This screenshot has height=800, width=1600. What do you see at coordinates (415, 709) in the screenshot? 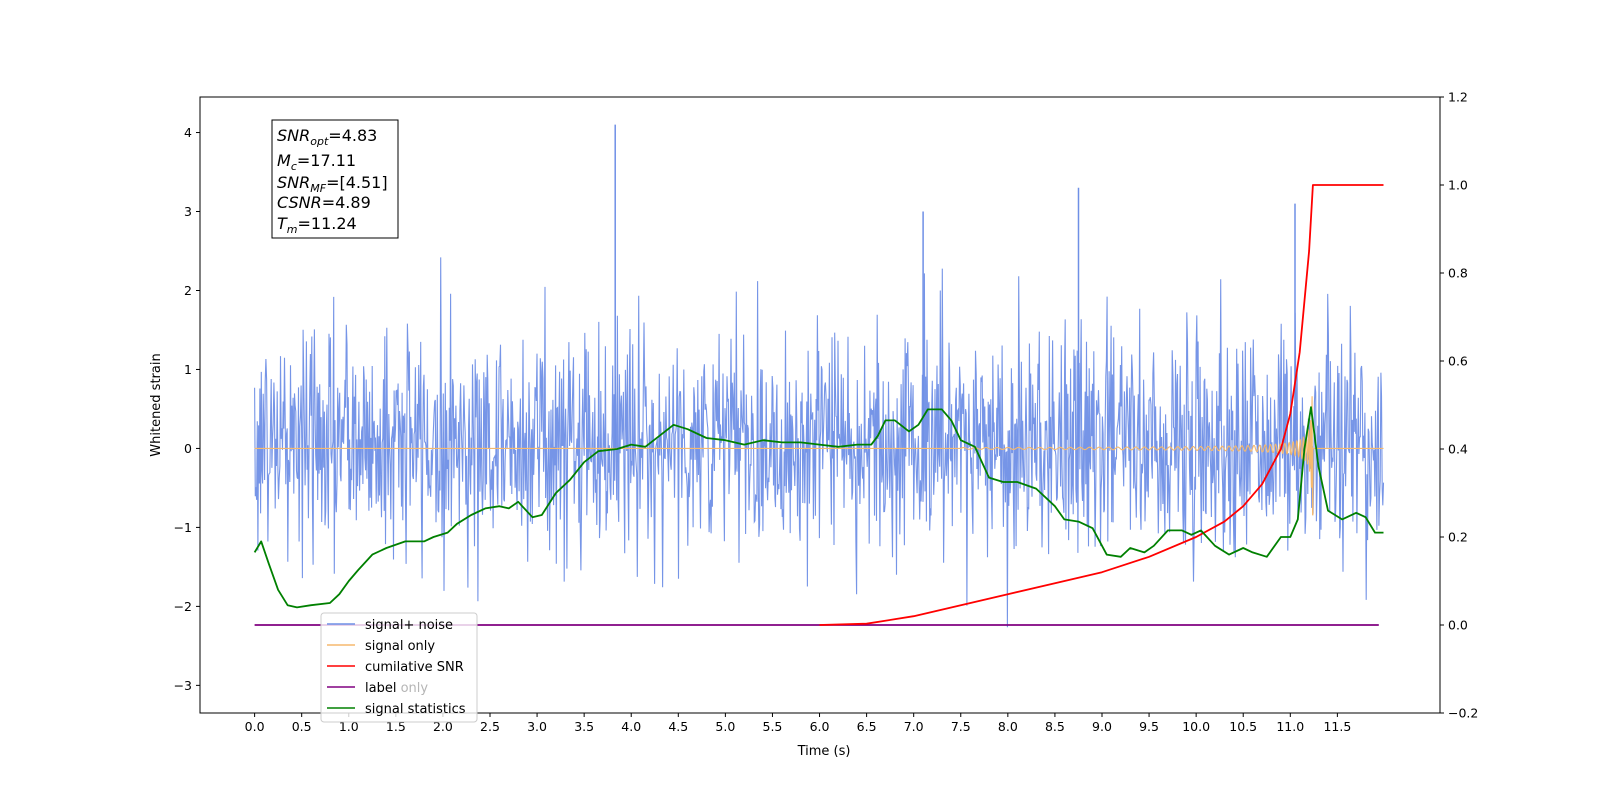
I see `legend-label-signal-statistics: signal statistics` at bounding box center [415, 709].